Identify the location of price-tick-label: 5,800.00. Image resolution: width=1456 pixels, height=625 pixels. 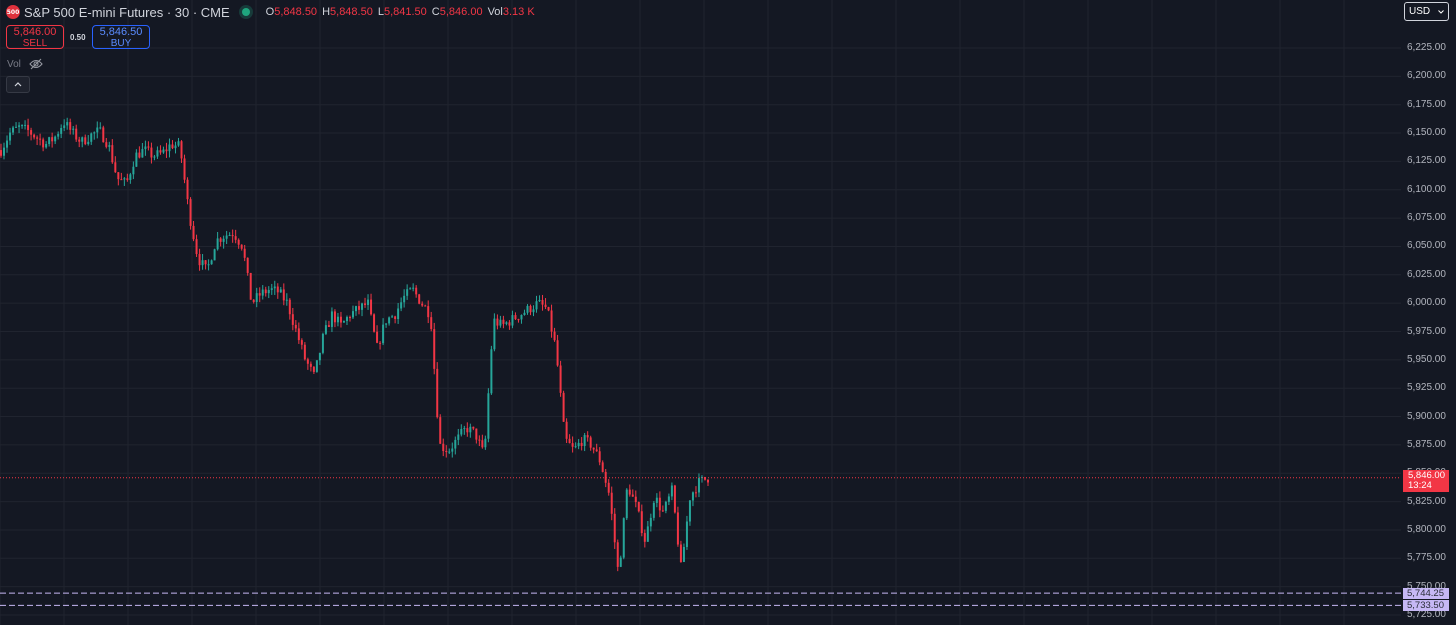
(1426, 529).